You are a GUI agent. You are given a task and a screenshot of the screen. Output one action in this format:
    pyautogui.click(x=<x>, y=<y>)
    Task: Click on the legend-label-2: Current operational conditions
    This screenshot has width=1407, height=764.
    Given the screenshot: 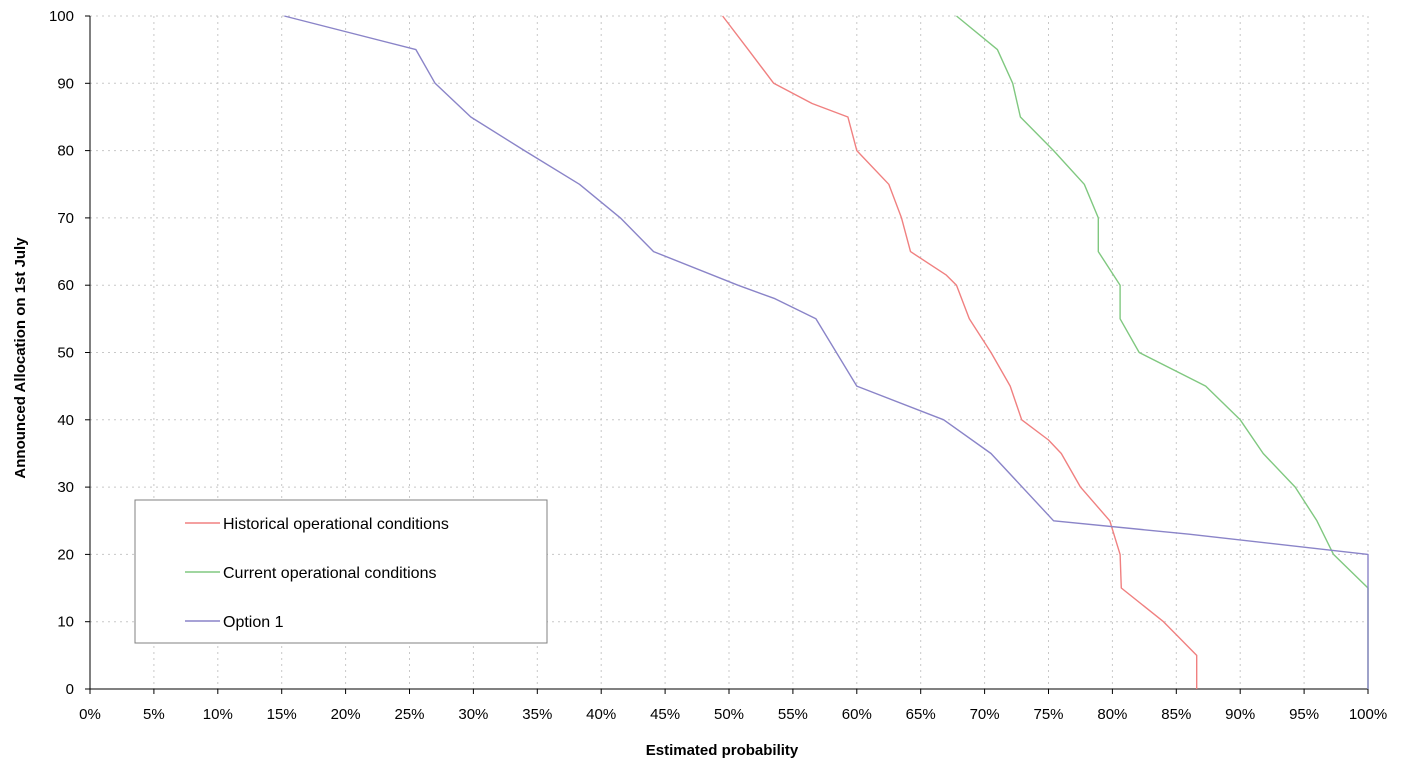 What is the action you would take?
    pyautogui.click(x=329, y=573)
    